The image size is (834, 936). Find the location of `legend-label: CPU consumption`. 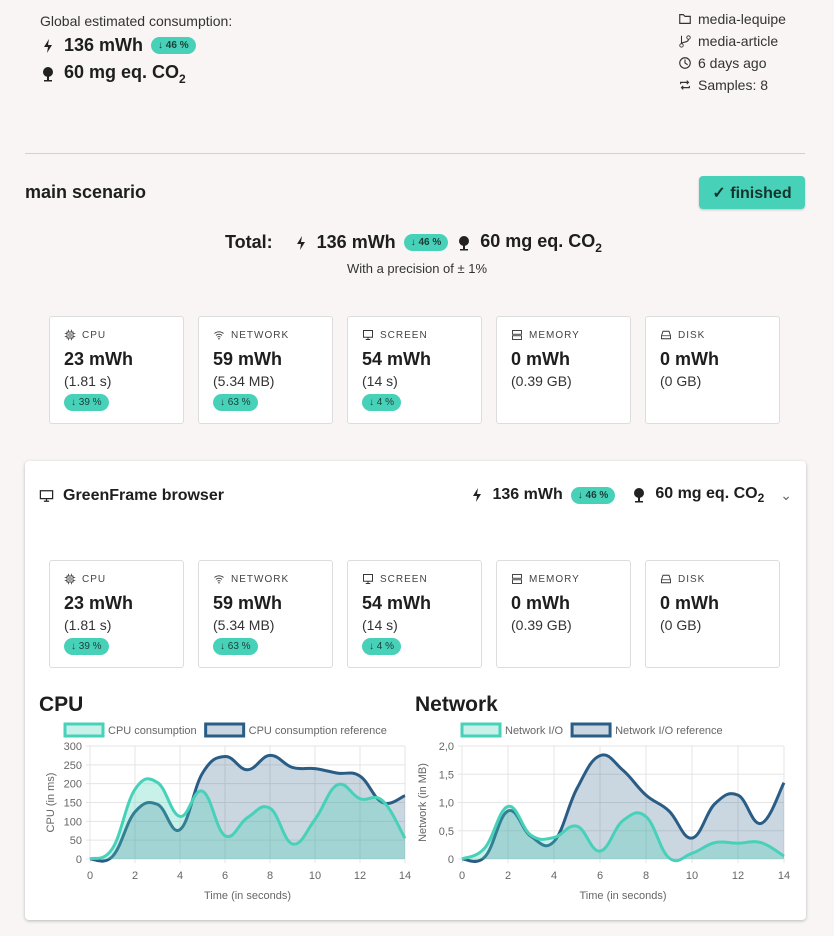

legend-label: CPU consumption is located at coordinates (152, 731).